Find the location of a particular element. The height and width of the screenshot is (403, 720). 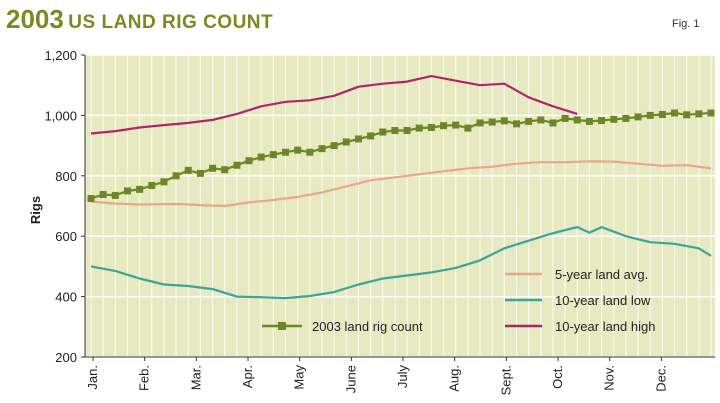

series-line-high is located at coordinates (334, 104).